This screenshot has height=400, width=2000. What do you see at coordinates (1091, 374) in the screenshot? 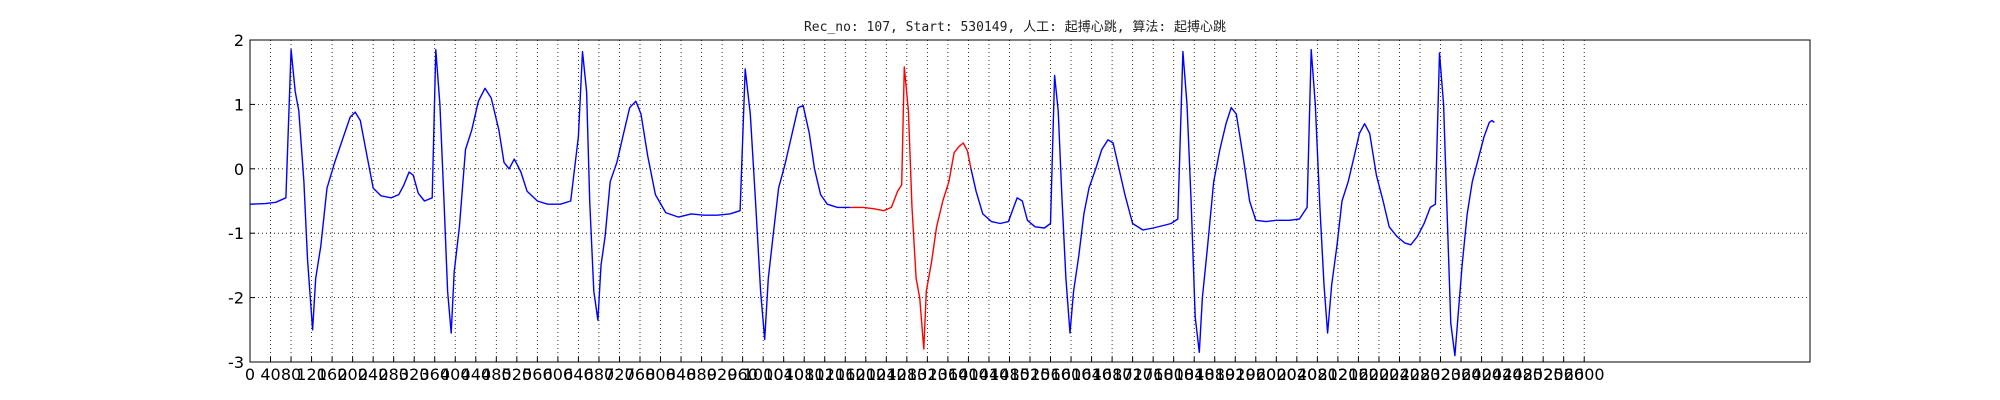
I see `x-tick-label: 1640` at bounding box center [1091, 374].